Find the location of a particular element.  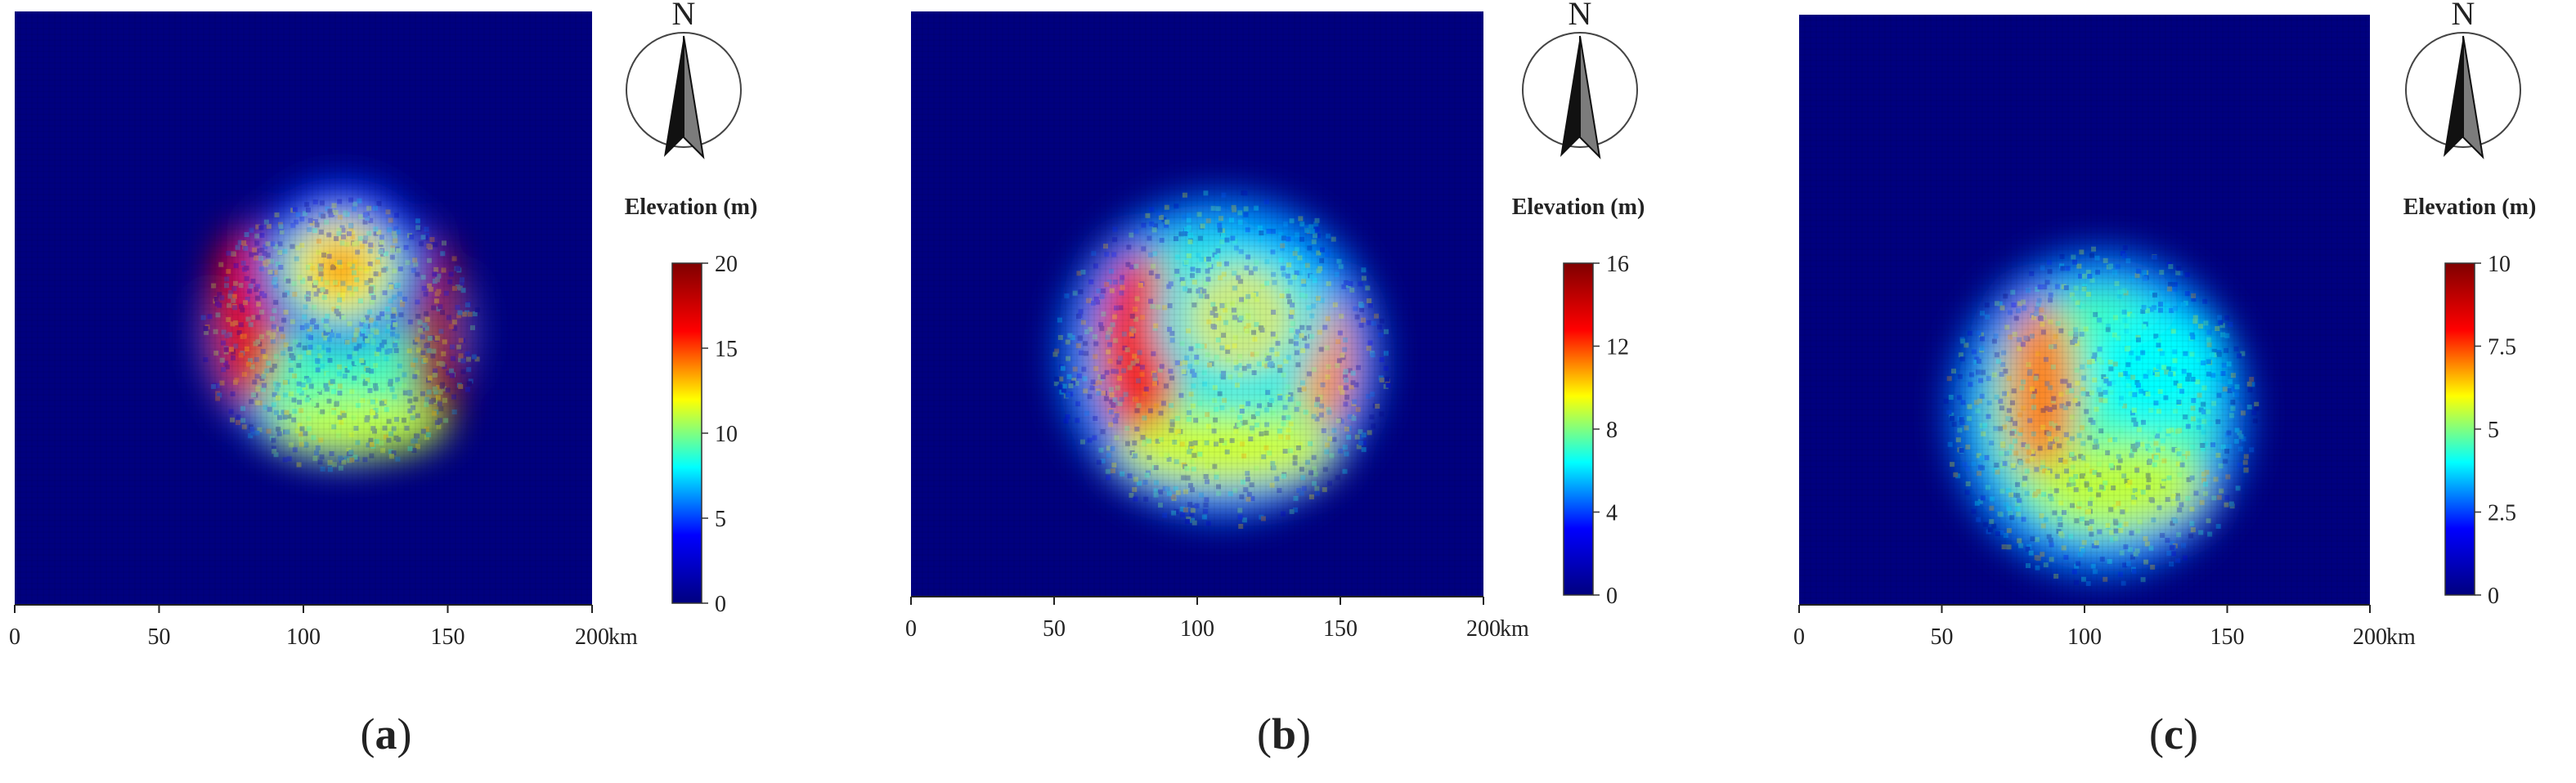

colorbar-tick-label: 7.5 is located at coordinates (2502, 347).